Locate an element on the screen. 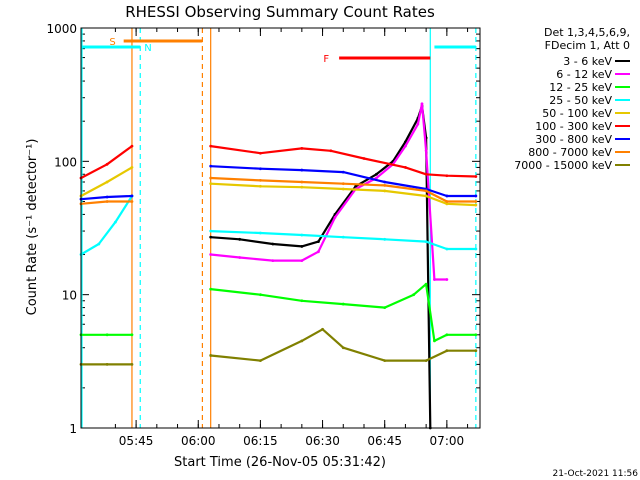 The height and width of the screenshot is (480, 640). legend-entry-label: 12 - 25 keV is located at coordinates (580, 87).